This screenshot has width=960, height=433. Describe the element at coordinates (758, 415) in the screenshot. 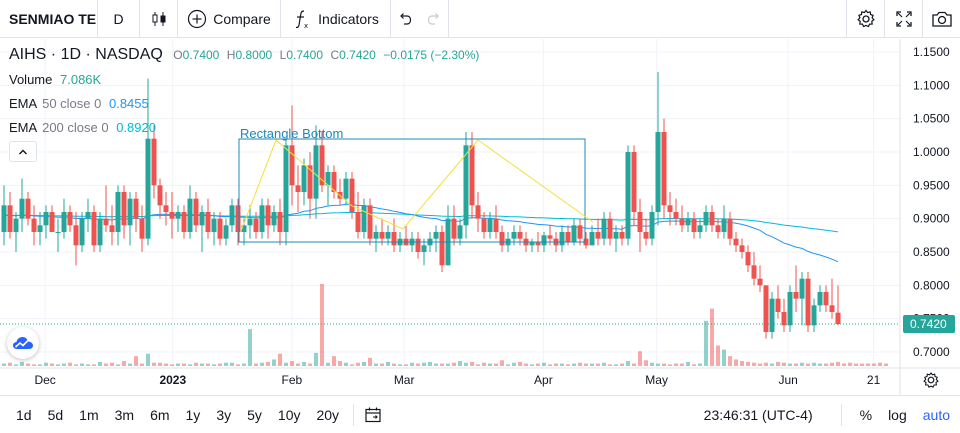

I see `clock-timezone: 23:46:31 (UTC-4)` at that location.